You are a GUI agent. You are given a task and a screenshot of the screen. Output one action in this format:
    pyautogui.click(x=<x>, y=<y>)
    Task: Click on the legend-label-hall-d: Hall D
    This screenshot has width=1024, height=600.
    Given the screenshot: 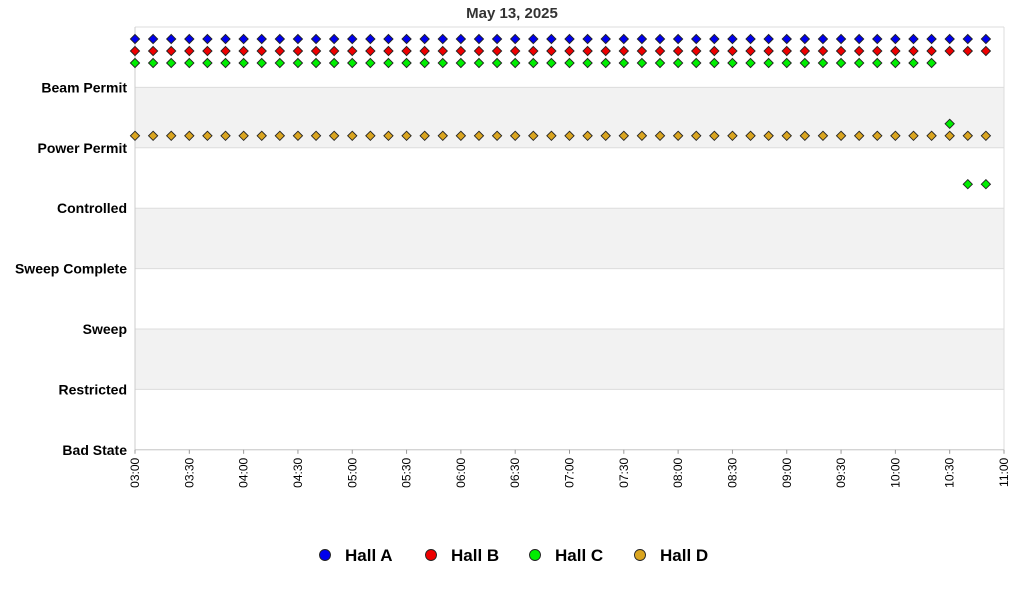 What is the action you would take?
    pyautogui.click(x=684, y=555)
    